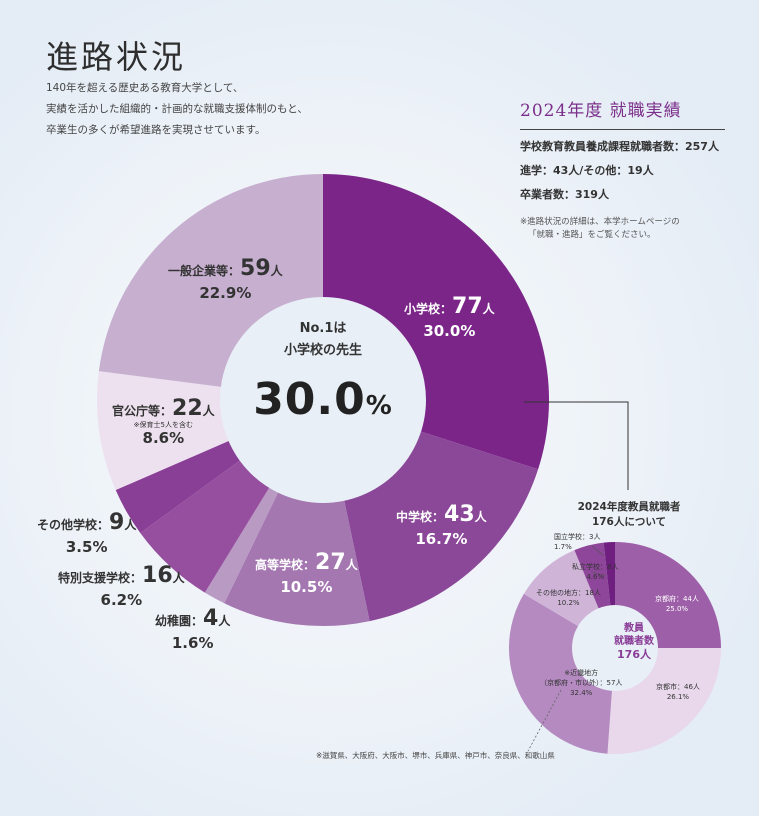 This screenshot has width=759, height=816. I want to click on slice-label-elementary: 小学校：77人 30.0%, so click(449, 317).